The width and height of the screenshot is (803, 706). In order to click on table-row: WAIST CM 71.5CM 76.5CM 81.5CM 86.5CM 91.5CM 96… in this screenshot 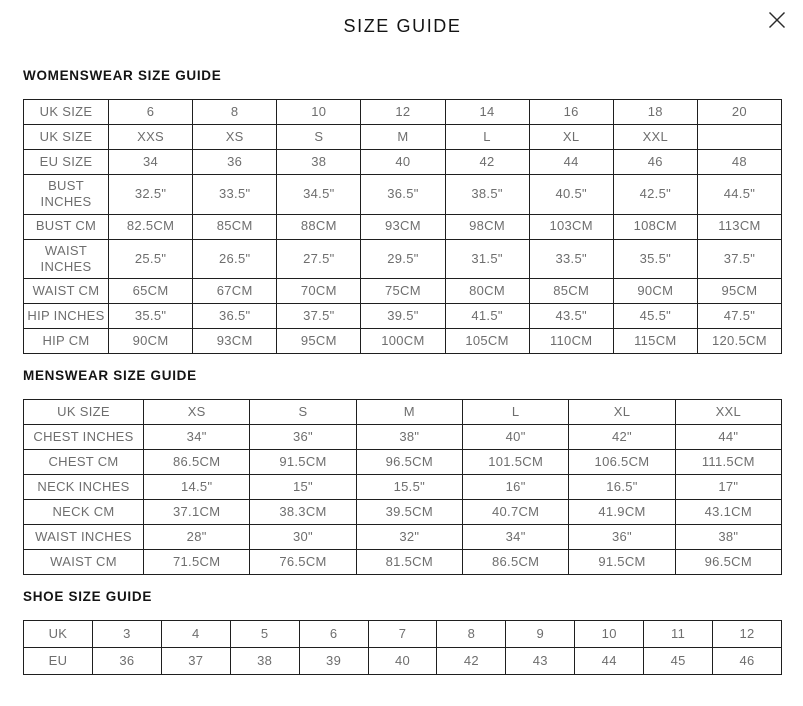, I will do `click(403, 562)`.